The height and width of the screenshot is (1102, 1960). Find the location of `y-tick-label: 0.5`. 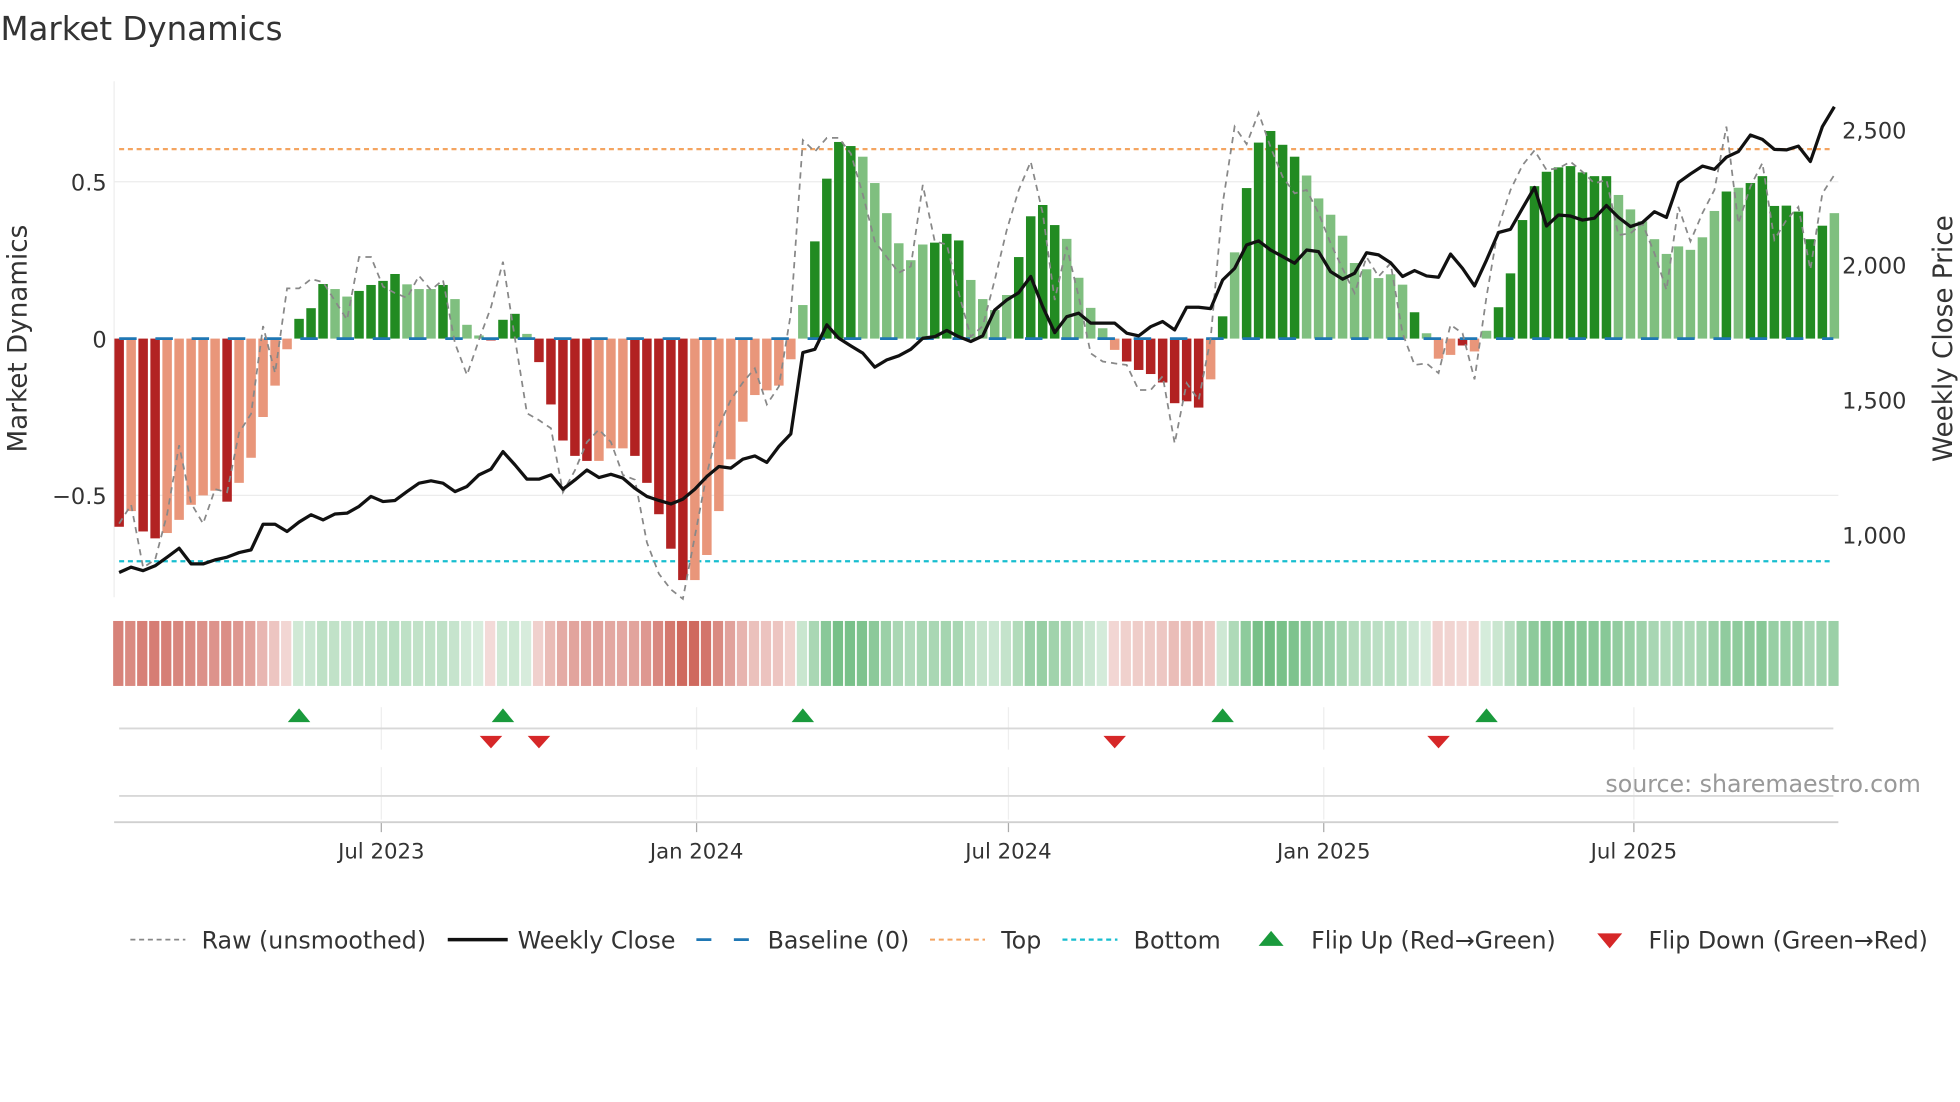

y-tick-label: 0.5 is located at coordinates (89, 184).